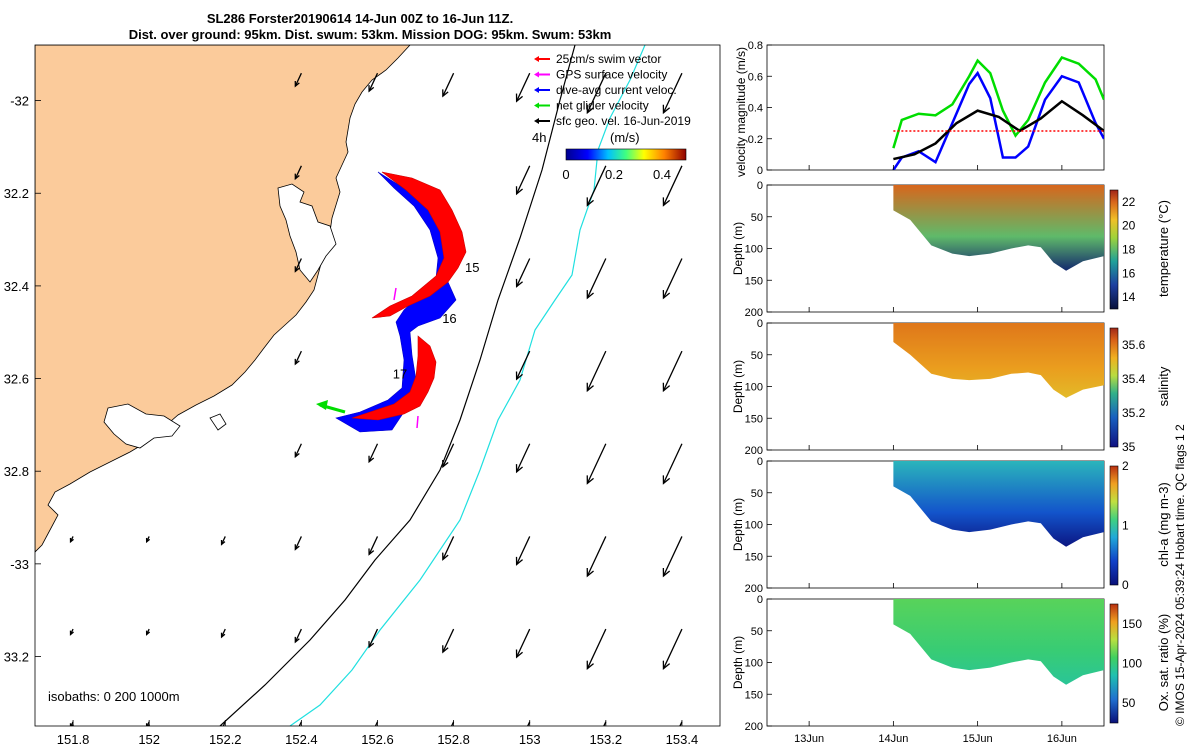 This screenshot has height=750, width=1200. I want to click on colorbar-tick-label: 2, so click(1125, 466).